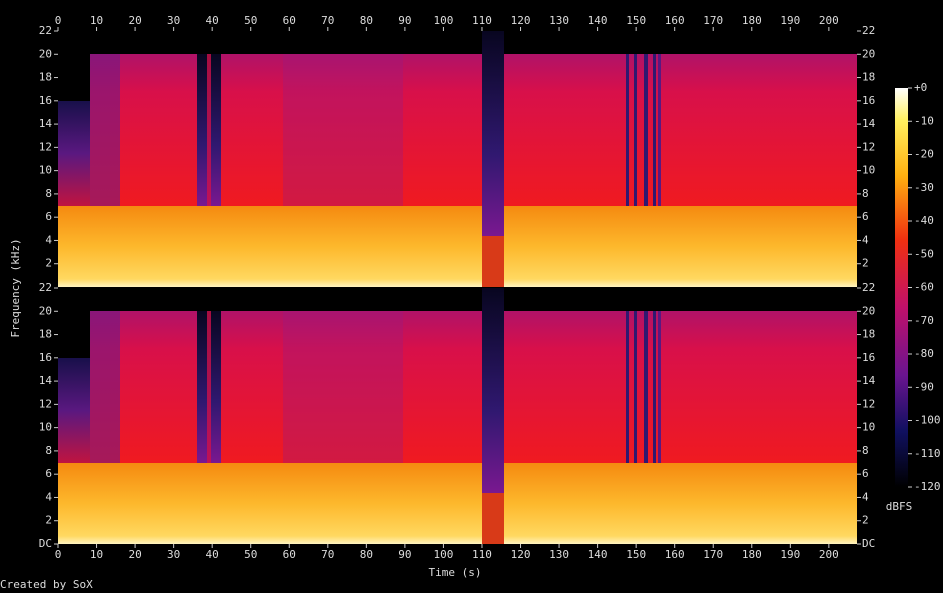 This screenshot has height=593, width=943. I want to click on footer: Created by SoX, so click(46, 584).